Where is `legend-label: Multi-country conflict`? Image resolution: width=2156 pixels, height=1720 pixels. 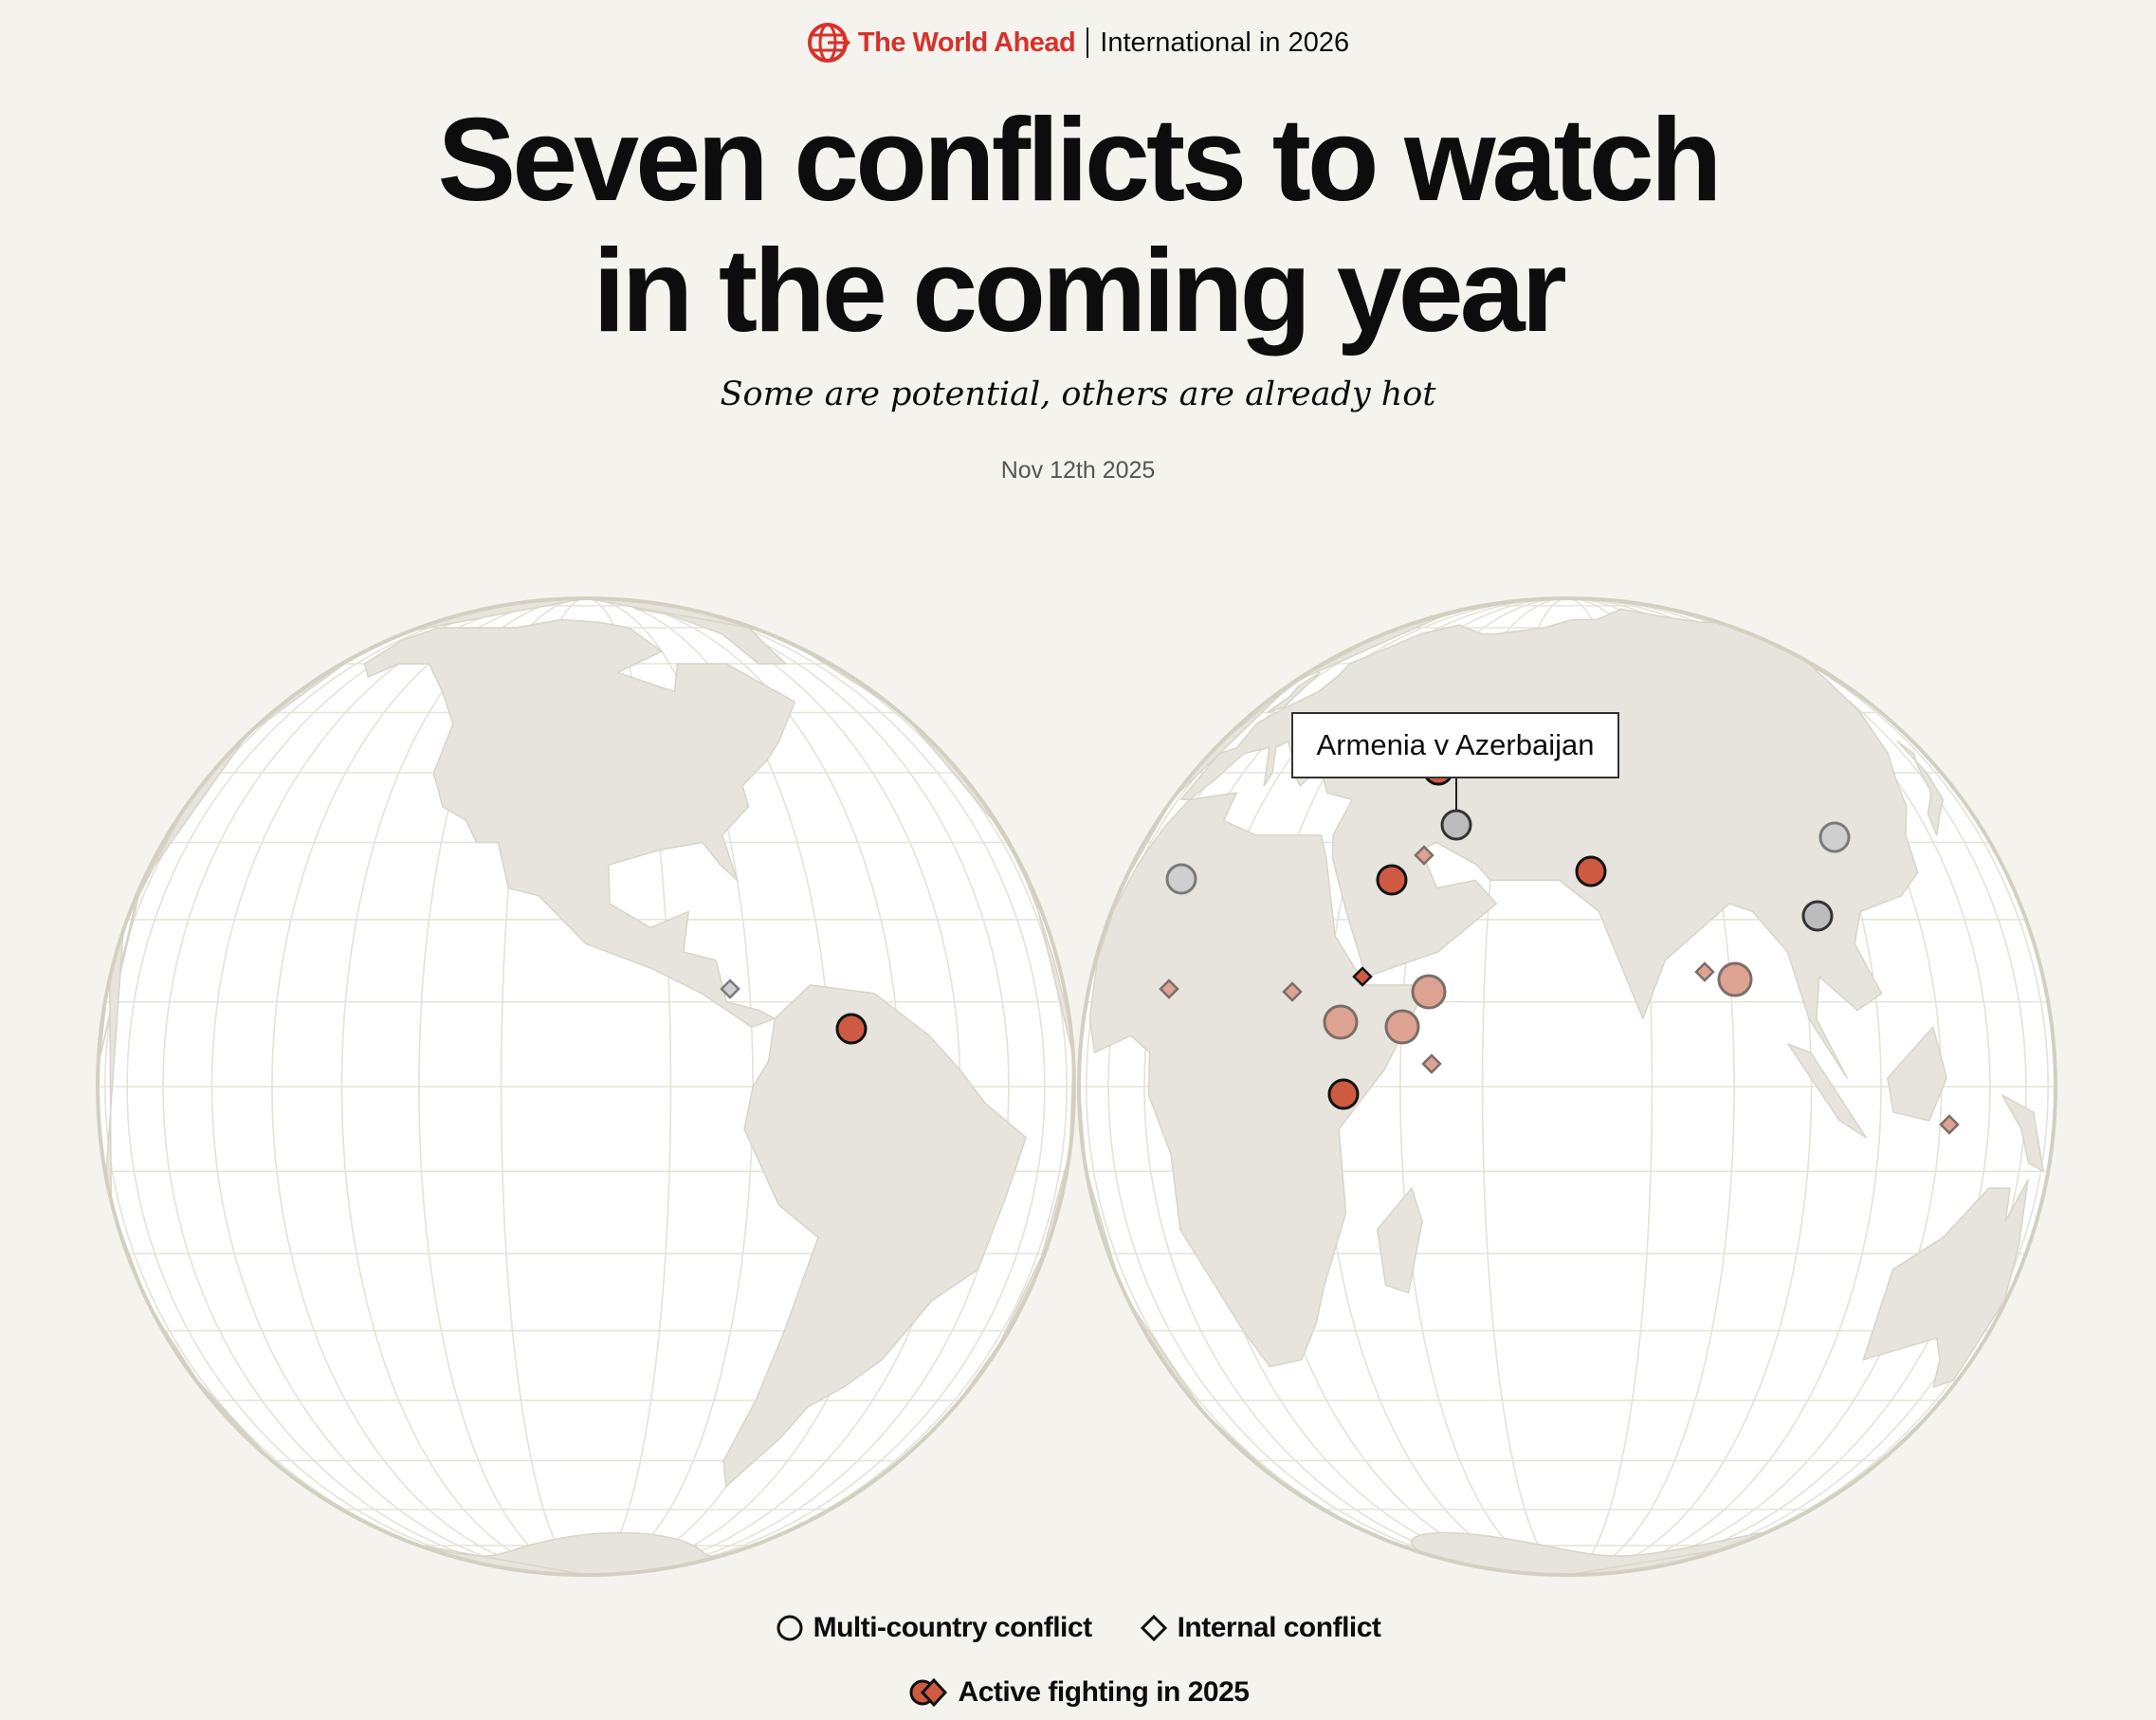
legend-label: Multi-country conflict is located at coordinates (953, 1627).